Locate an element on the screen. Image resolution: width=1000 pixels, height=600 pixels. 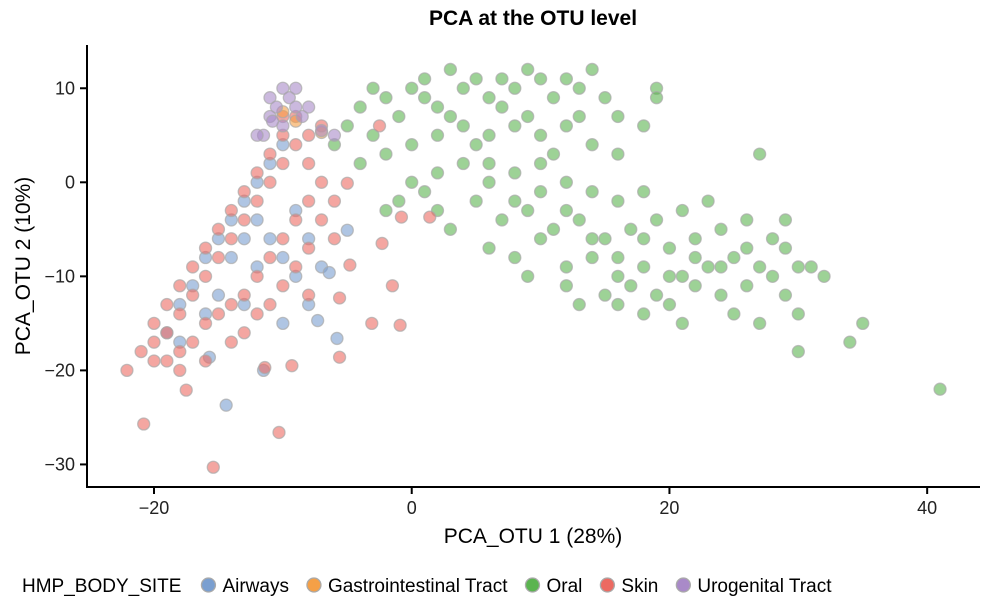
y-tick-label: −20 is located at coordinates (59, 370).